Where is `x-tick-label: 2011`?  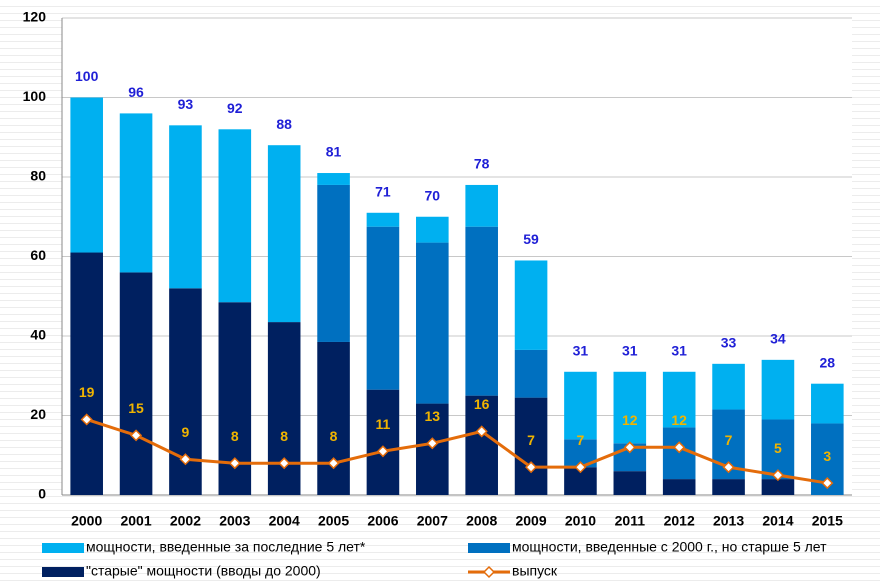 x-tick-label: 2011 is located at coordinates (630, 521).